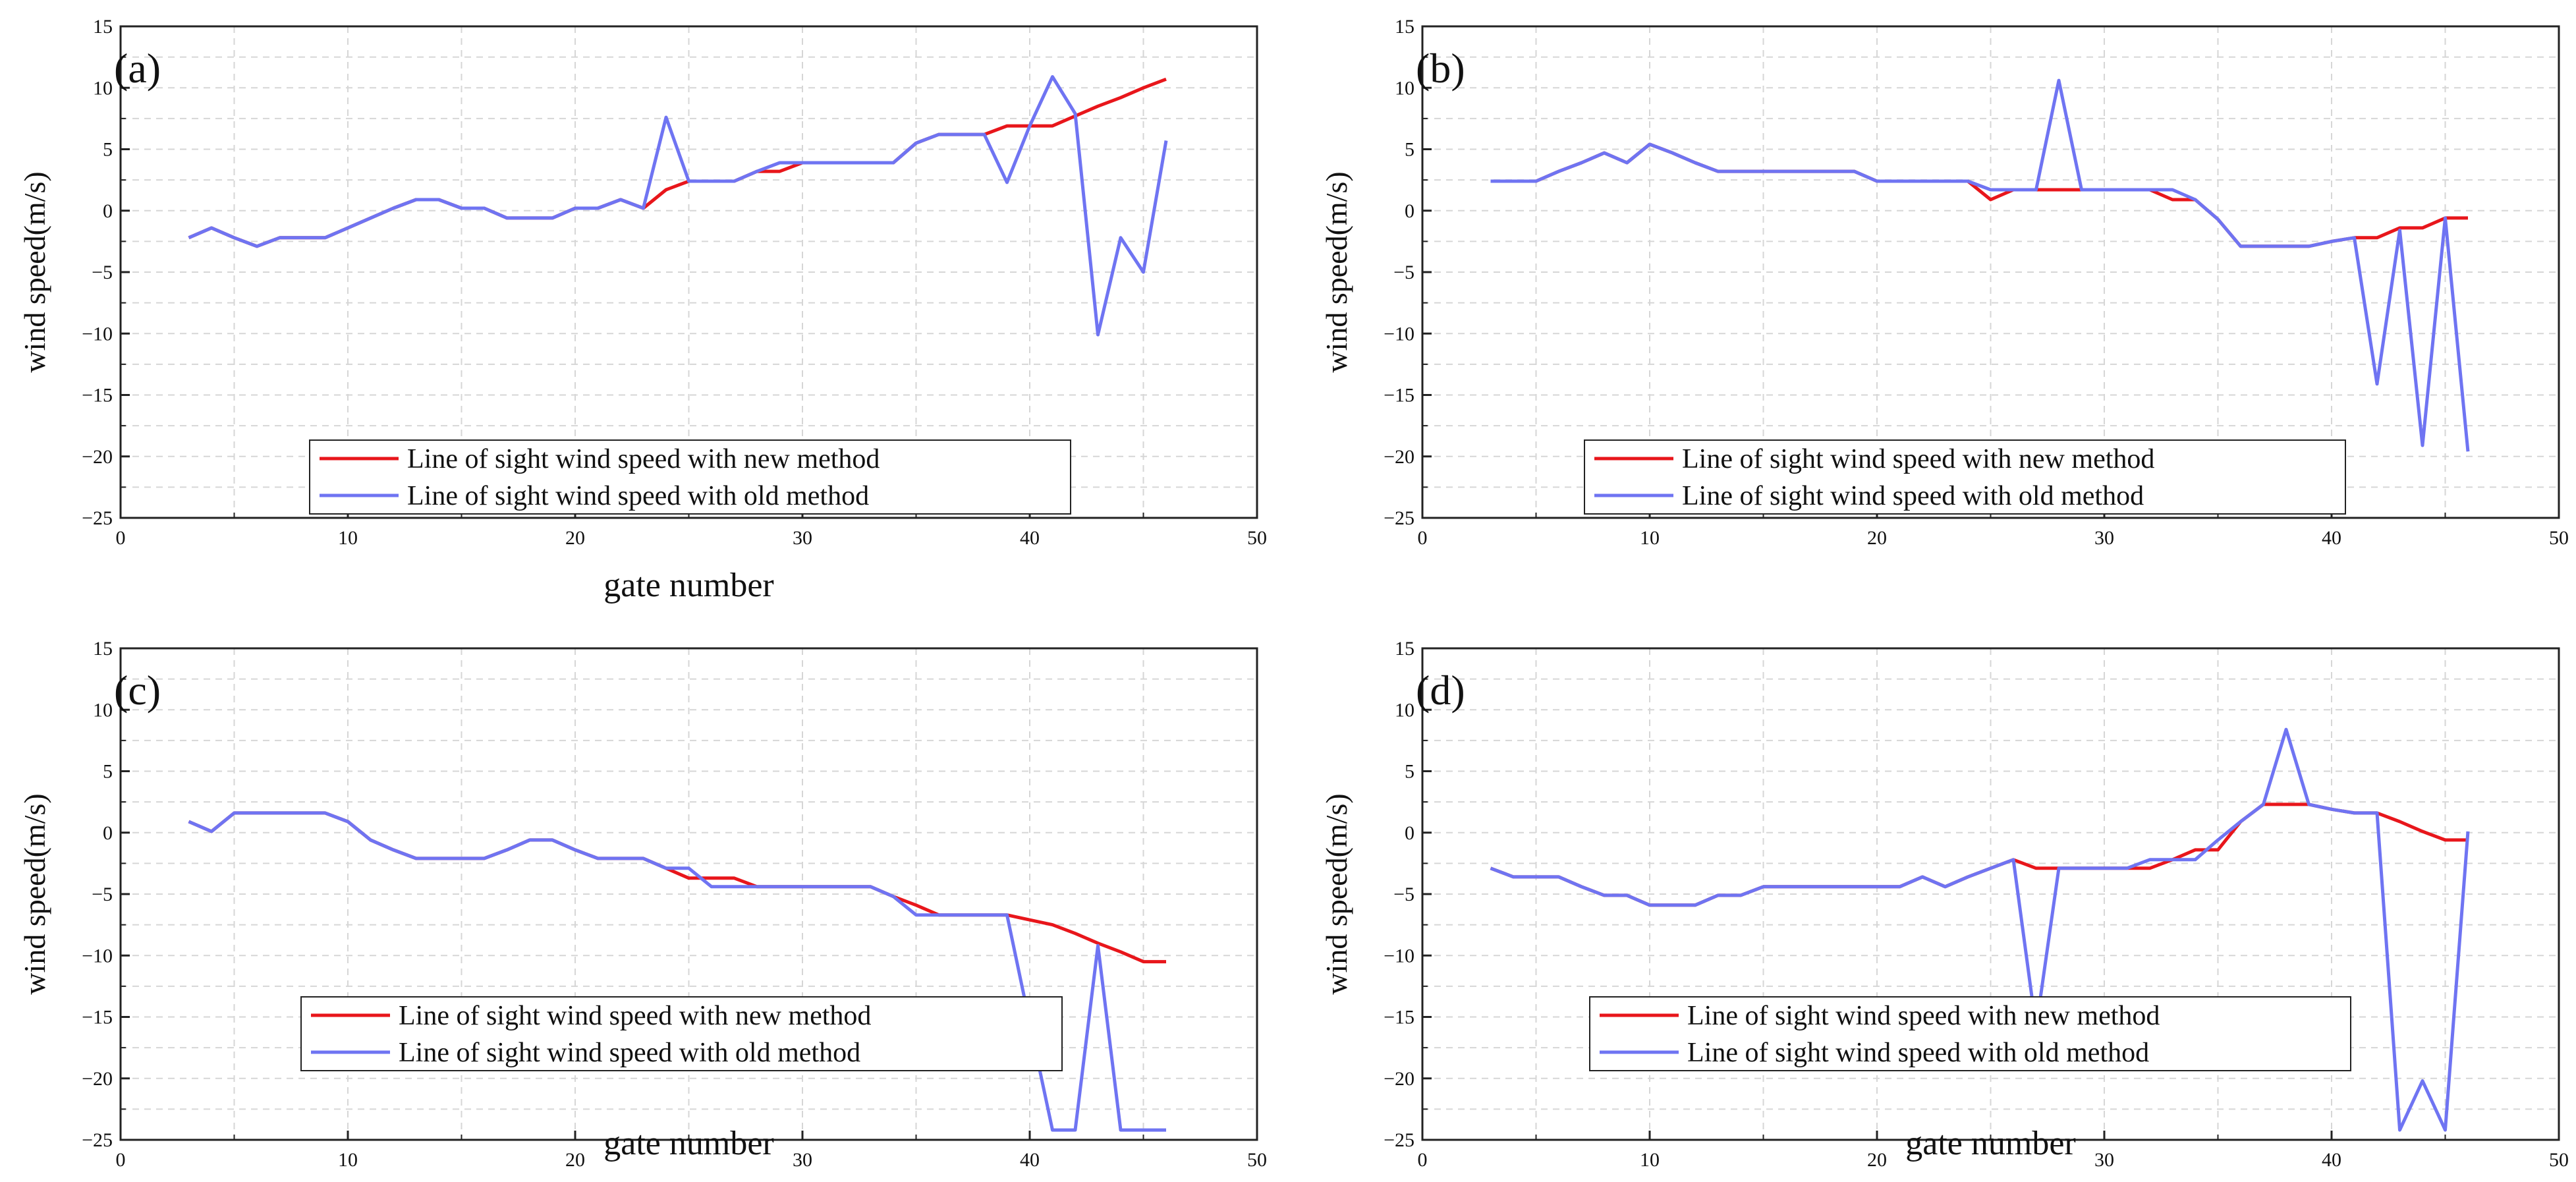  What do you see at coordinates (137, 68) in the screenshot?
I see `panel-label: (a)` at bounding box center [137, 68].